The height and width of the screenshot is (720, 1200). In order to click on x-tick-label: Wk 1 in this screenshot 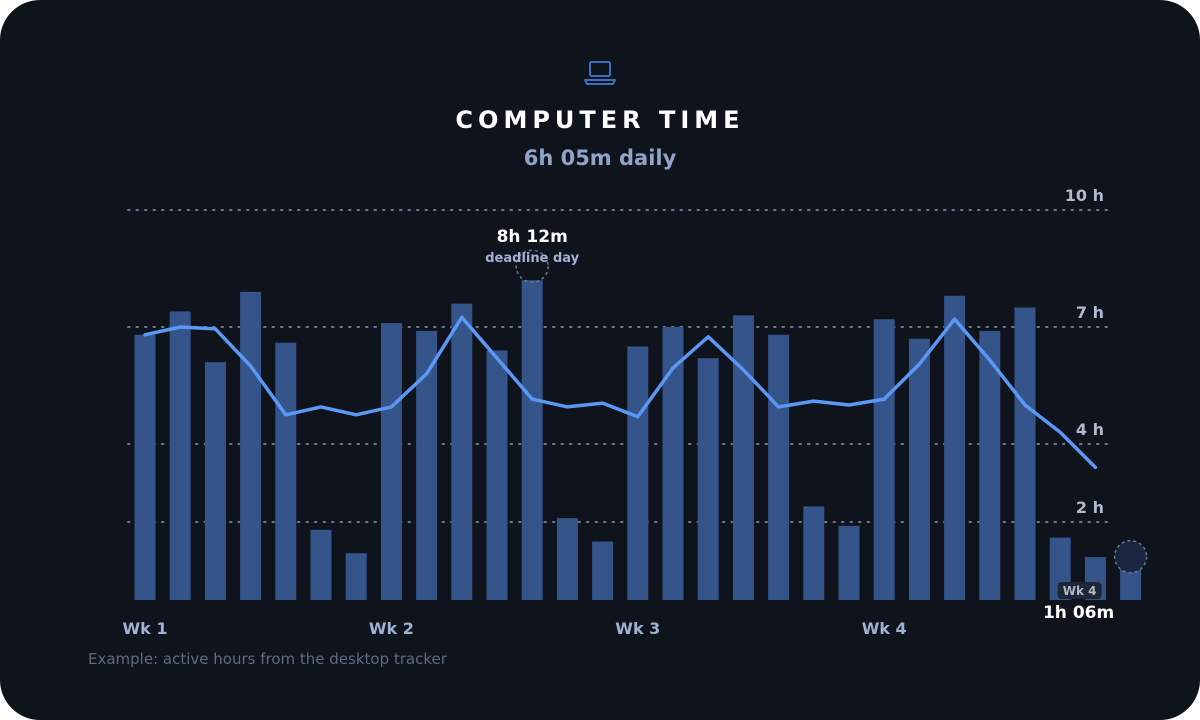, I will do `click(145, 628)`.